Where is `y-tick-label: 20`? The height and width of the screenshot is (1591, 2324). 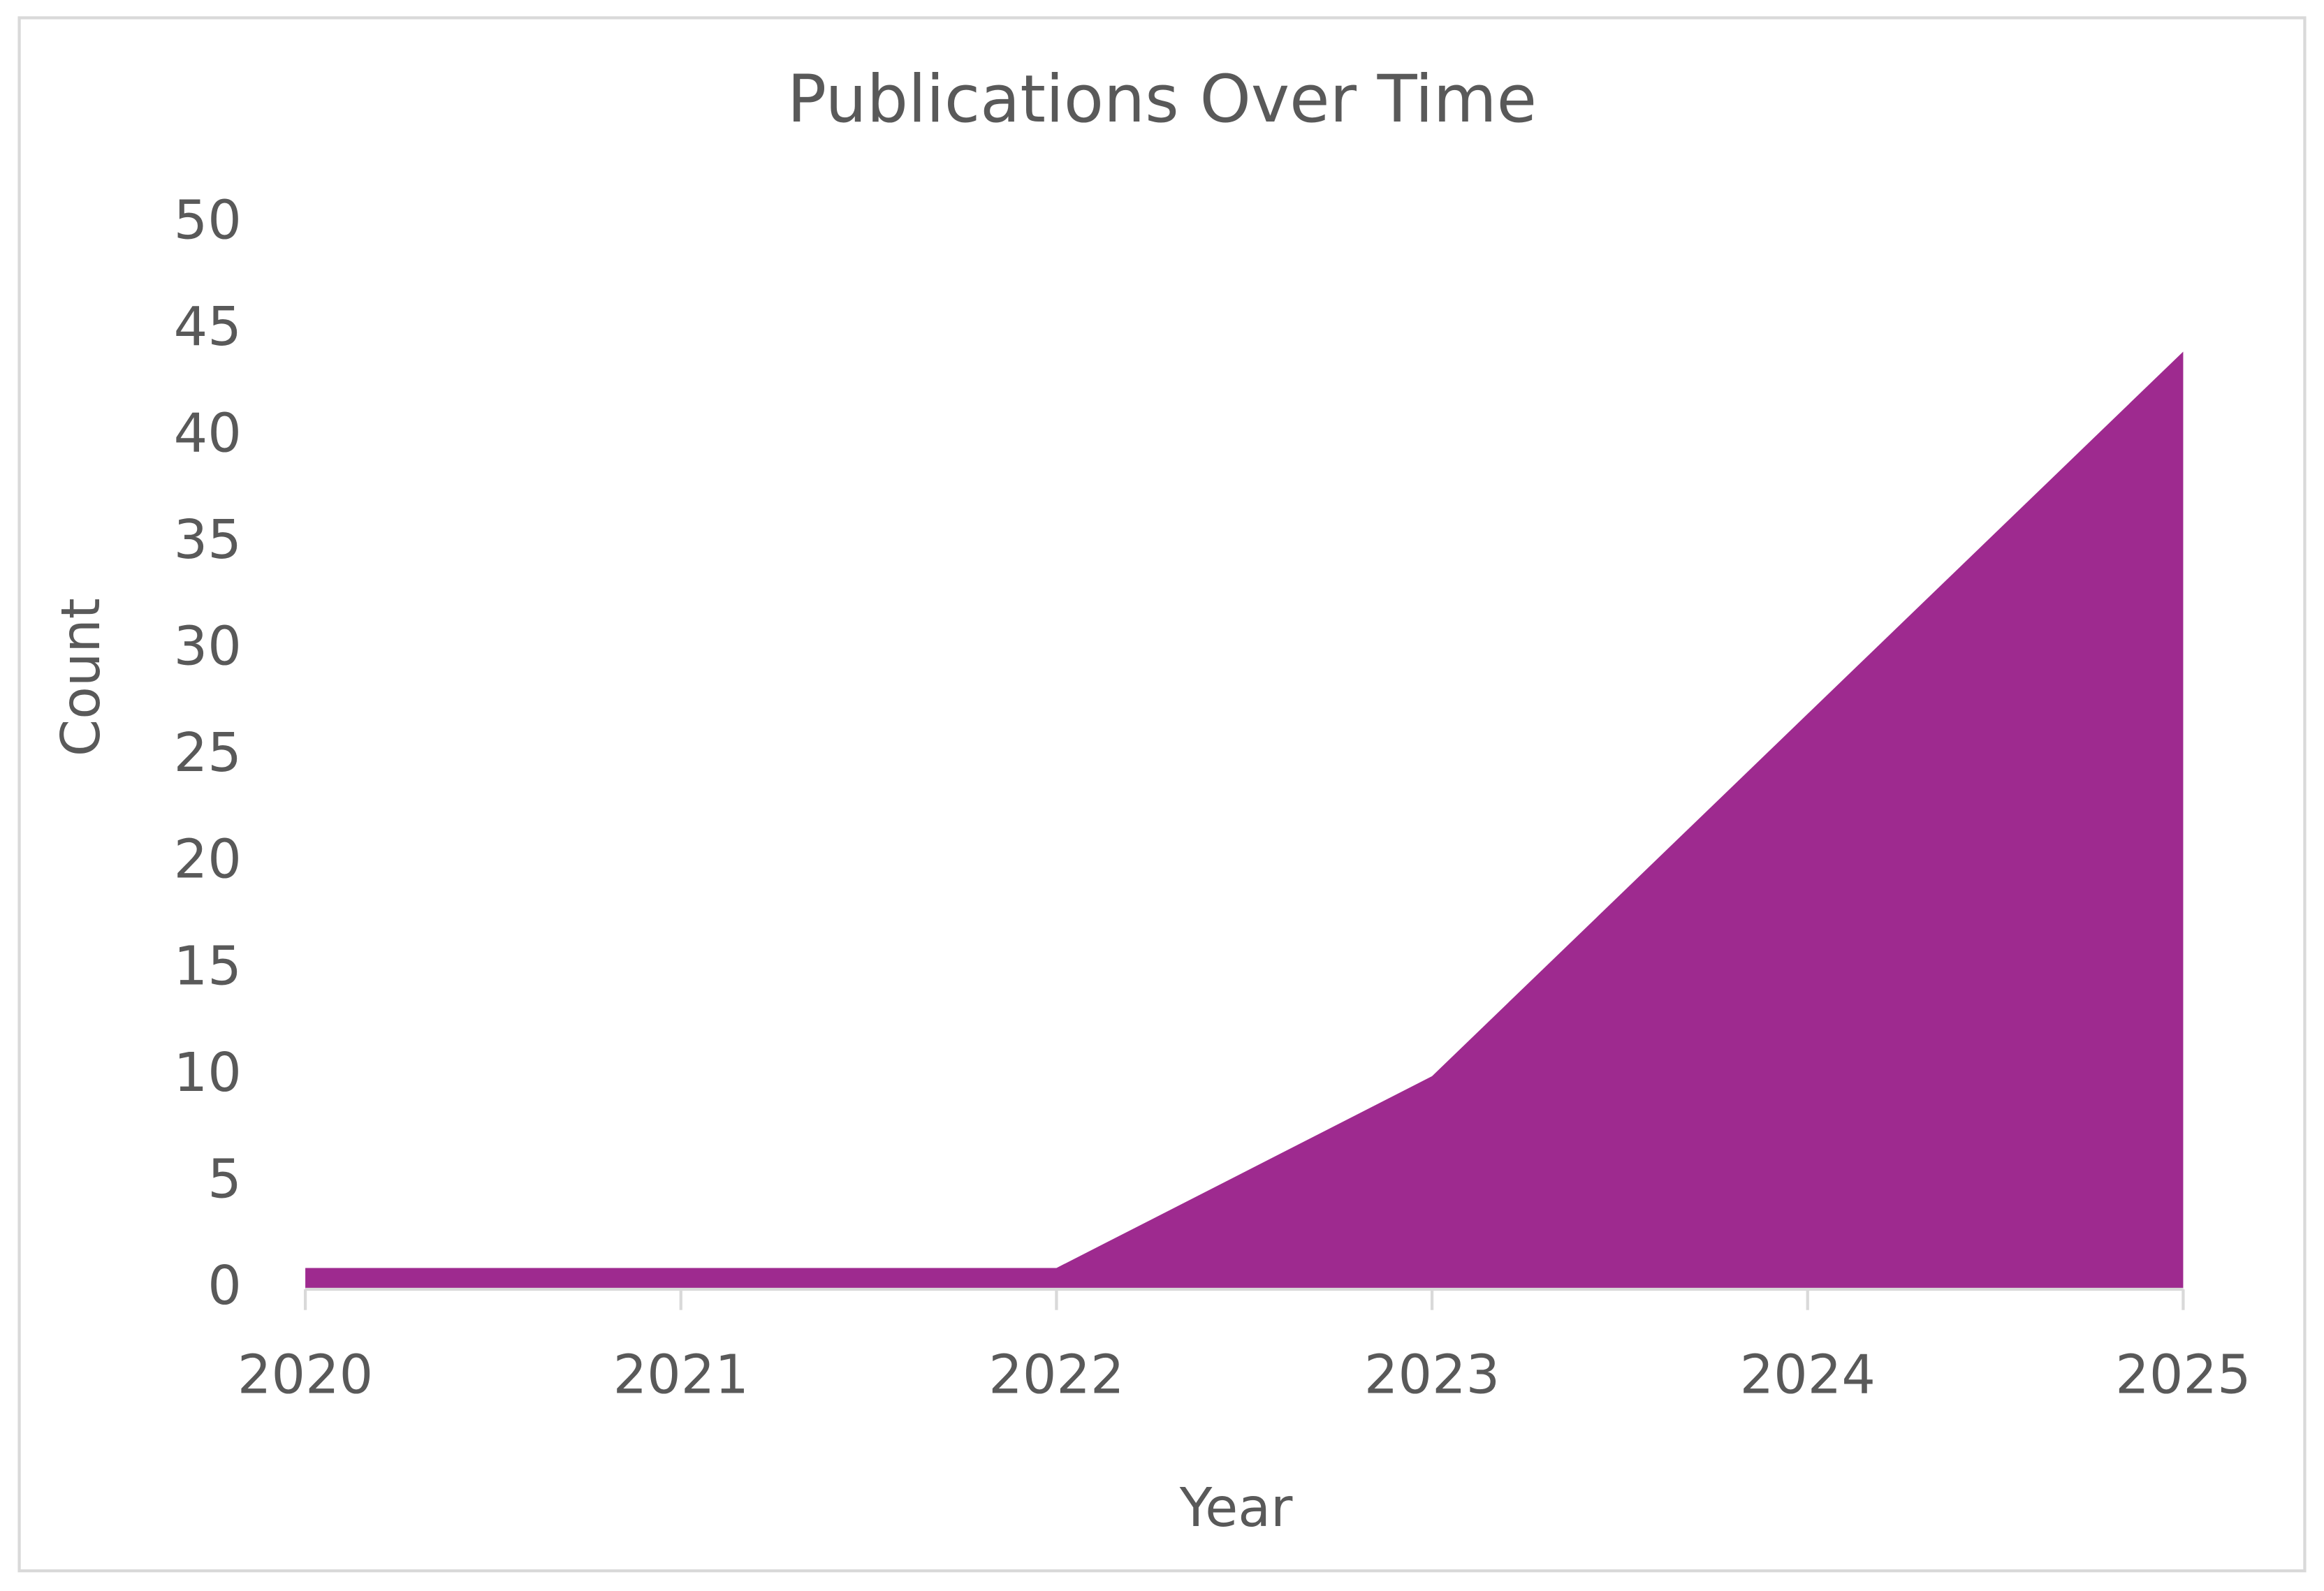
y-tick-label: 20 is located at coordinates (208, 860).